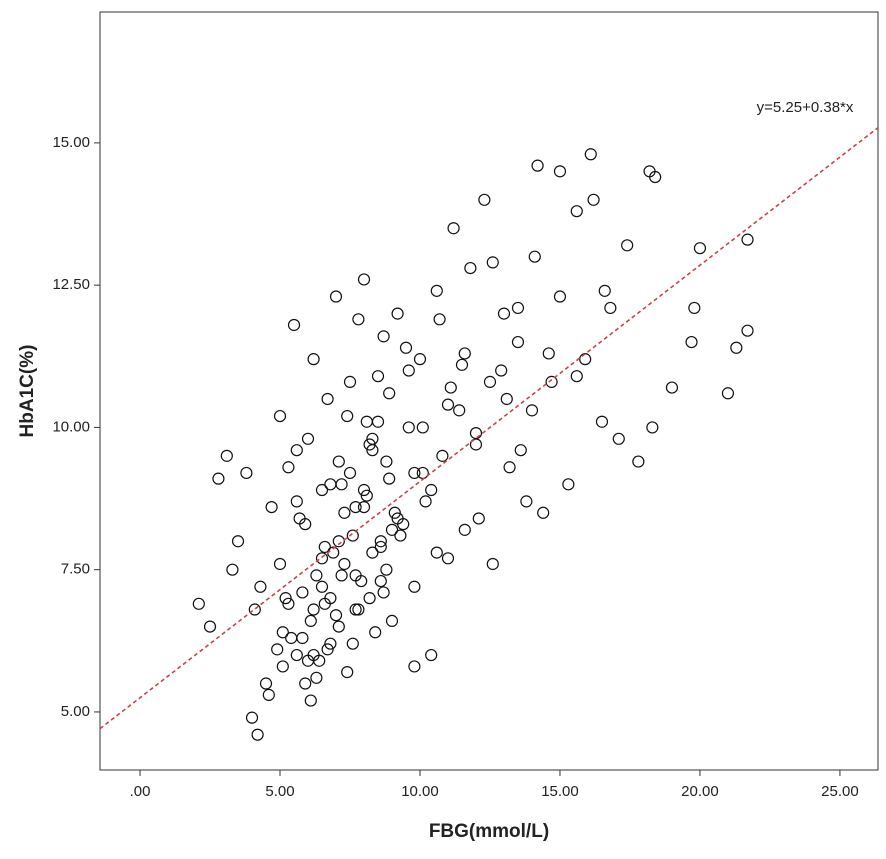 The height and width of the screenshot is (859, 886). What do you see at coordinates (700, 791) in the screenshot?
I see `x-tick-label: 20.00` at bounding box center [700, 791].